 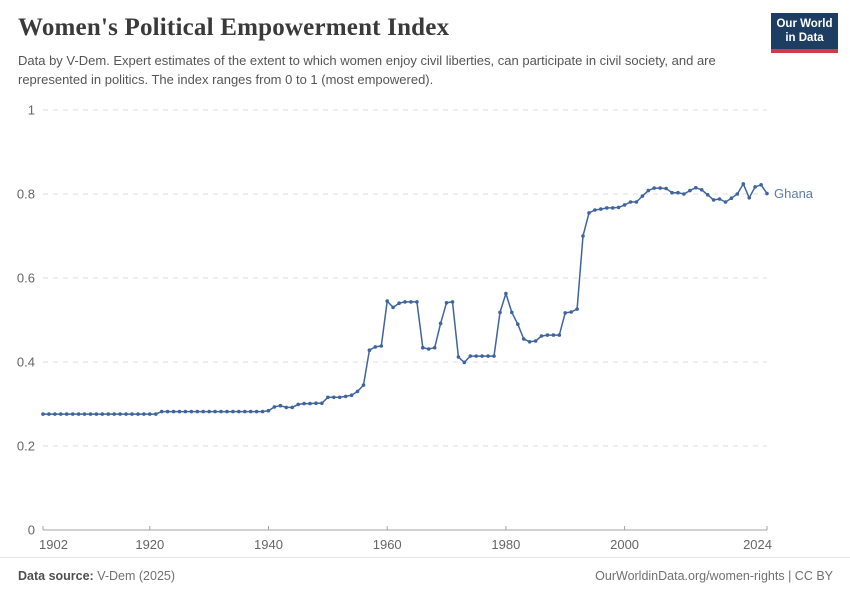 I want to click on footer-license: CC BY, so click(x=813, y=576).